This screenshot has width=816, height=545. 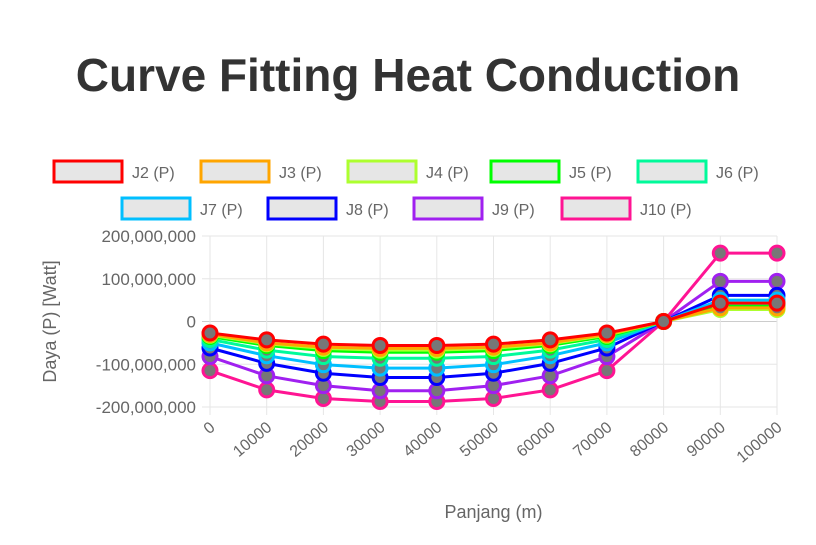 I want to click on x-tick-label: 10000, so click(x=252, y=440).